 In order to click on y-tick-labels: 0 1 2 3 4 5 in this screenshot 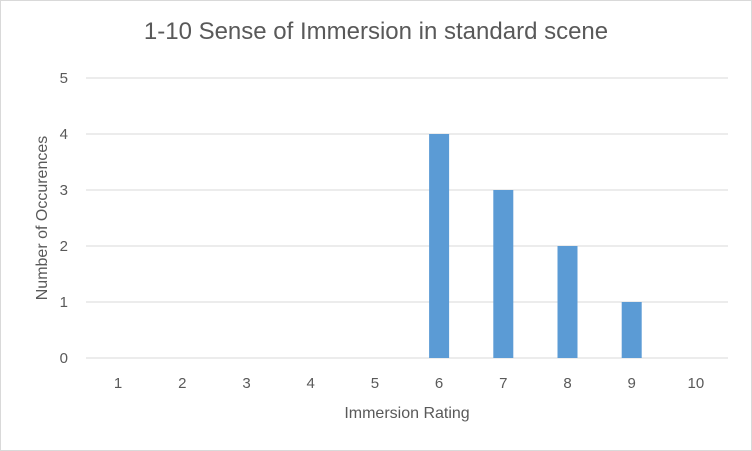, I will do `click(64, 218)`.